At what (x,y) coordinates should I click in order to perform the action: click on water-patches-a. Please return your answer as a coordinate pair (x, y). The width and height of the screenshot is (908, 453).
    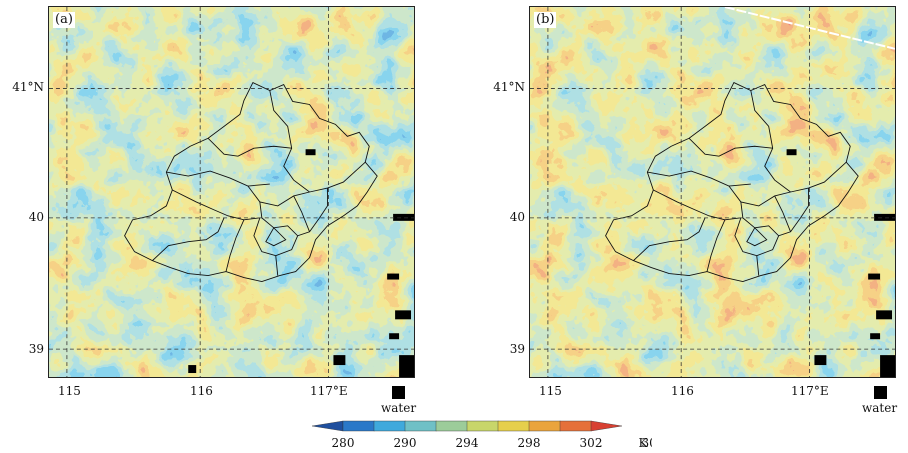
    Looking at the image, I should click on (301, 263).